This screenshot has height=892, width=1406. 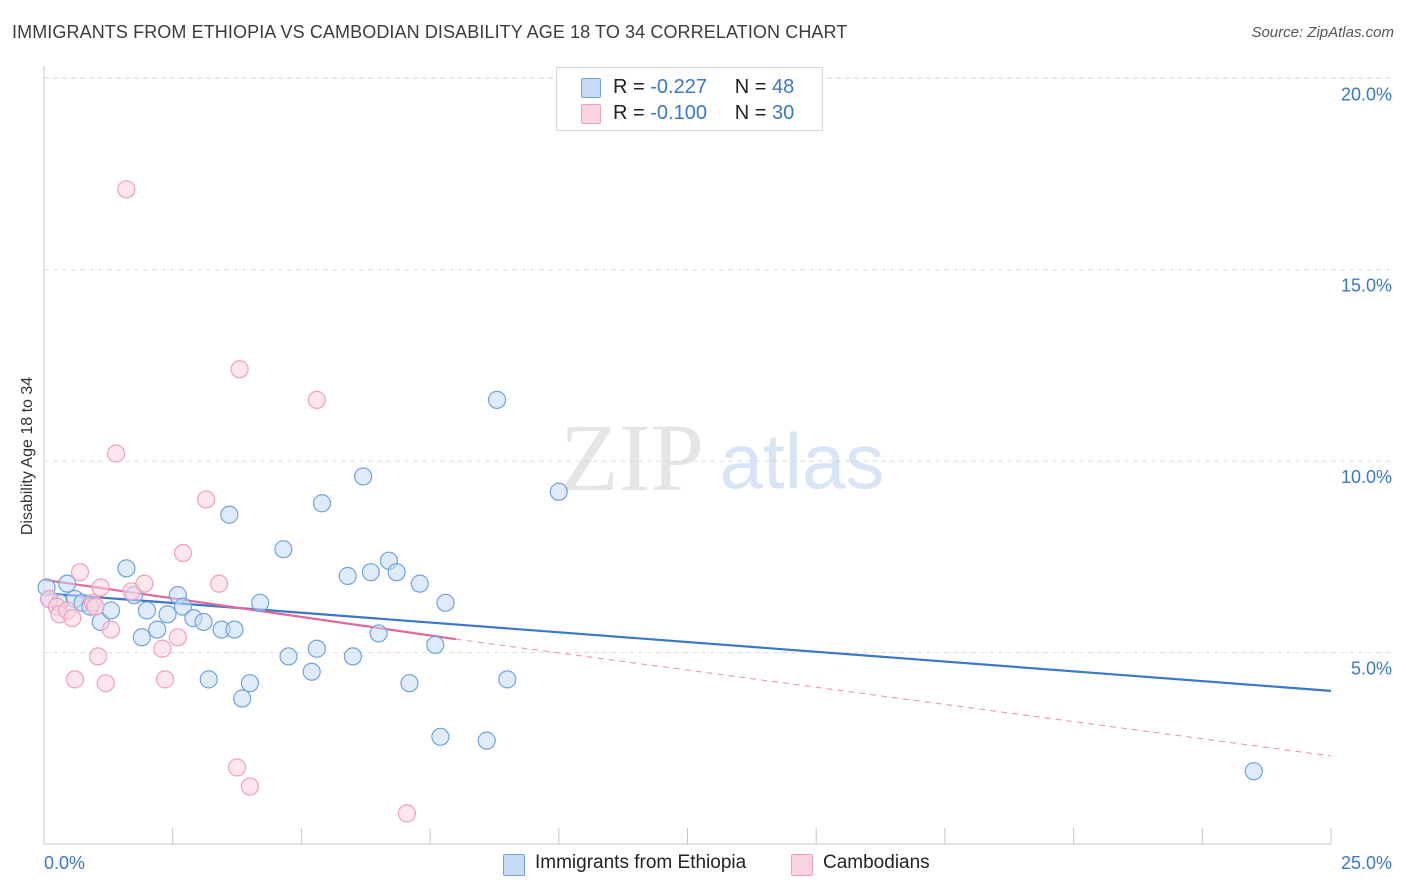 I want to click on r-value: -0.100, so click(x=678, y=113).